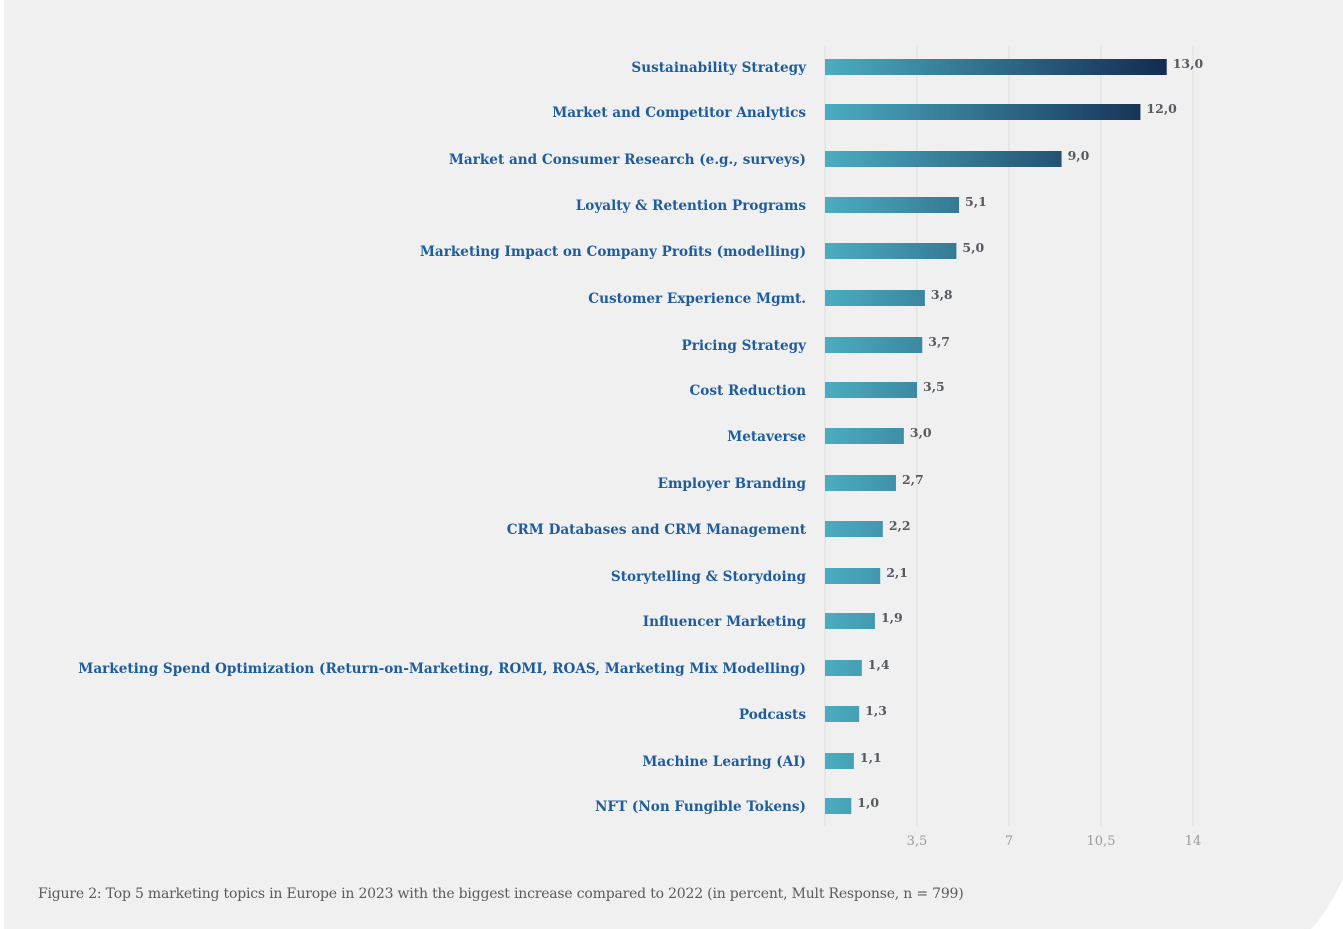  Describe the element at coordinates (976, 201) in the screenshot. I see `value-label: 5,1` at that location.